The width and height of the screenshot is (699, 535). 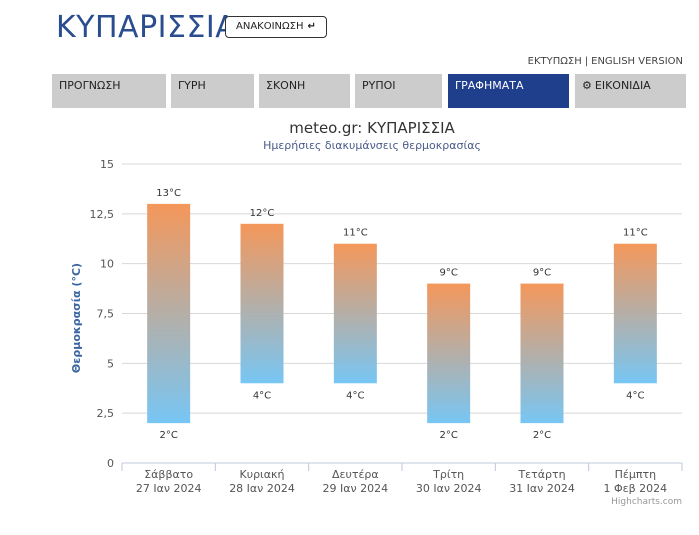 I want to click on x-tick-date: 30 Ιαν 2024, so click(x=449, y=488).